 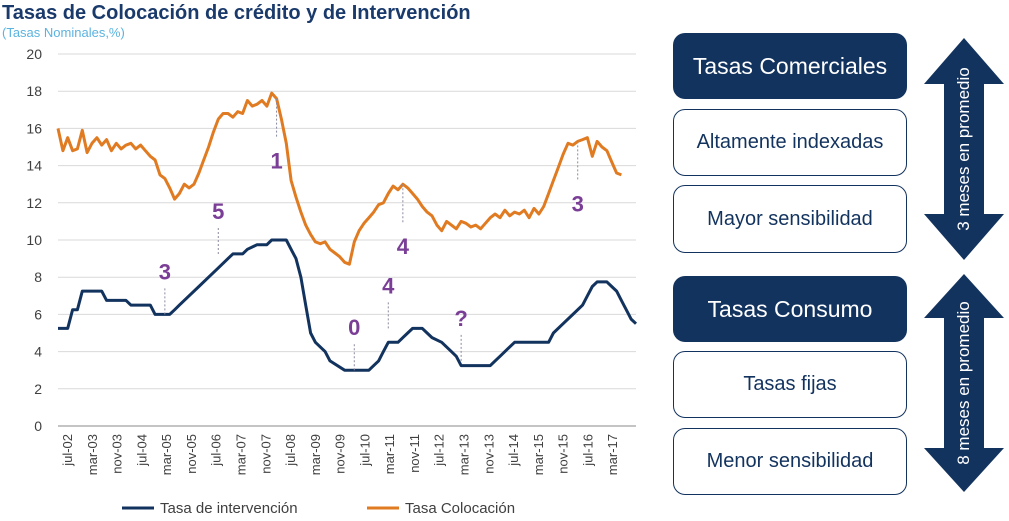 I want to click on x-tick-label: jul-14, so click(x=513, y=450).